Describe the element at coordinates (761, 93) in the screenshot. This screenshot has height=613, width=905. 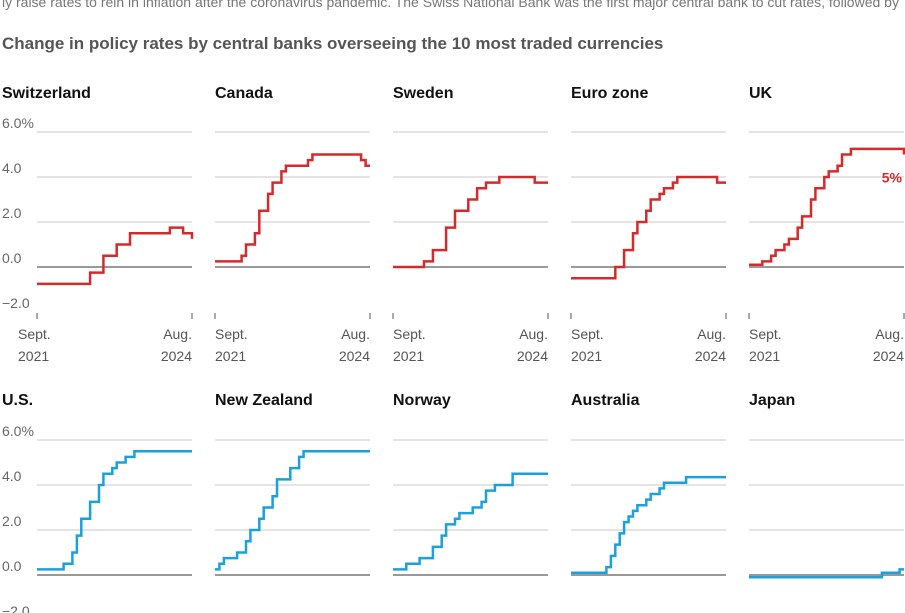
I see `panel-title: UK` at that location.